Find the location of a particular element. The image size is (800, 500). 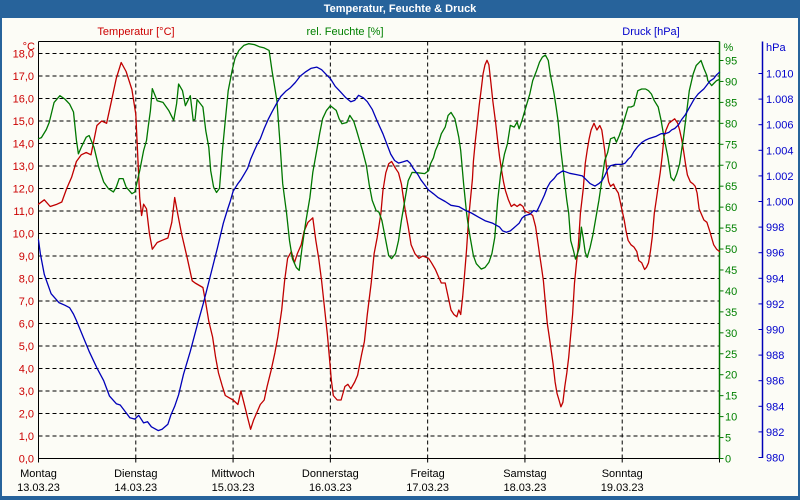

window-border-bottom is located at coordinates (400, 498).